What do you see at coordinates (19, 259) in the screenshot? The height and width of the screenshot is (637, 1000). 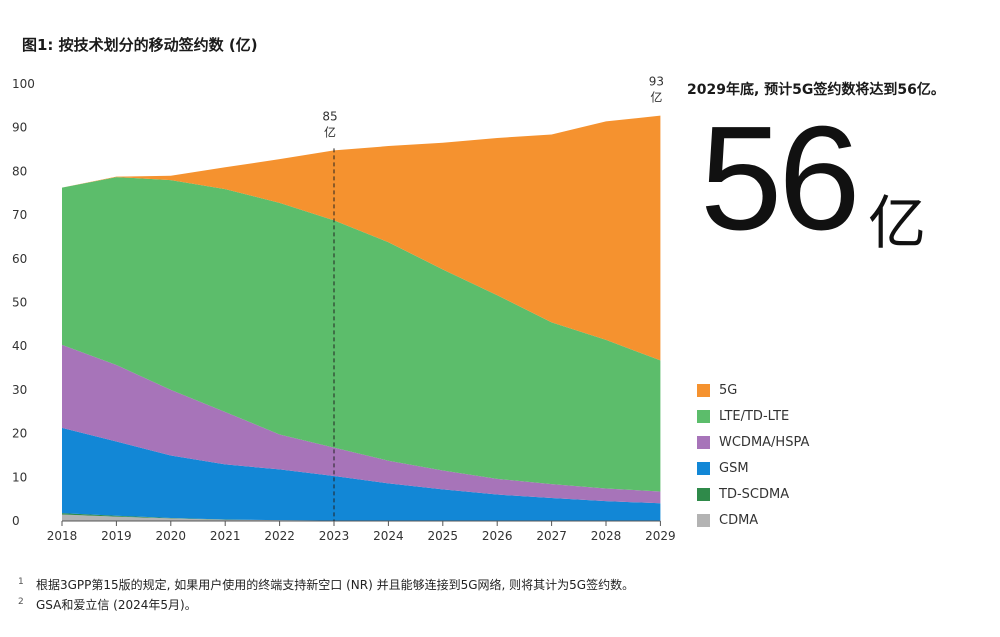 I see `y-tick-label: 60` at bounding box center [19, 259].